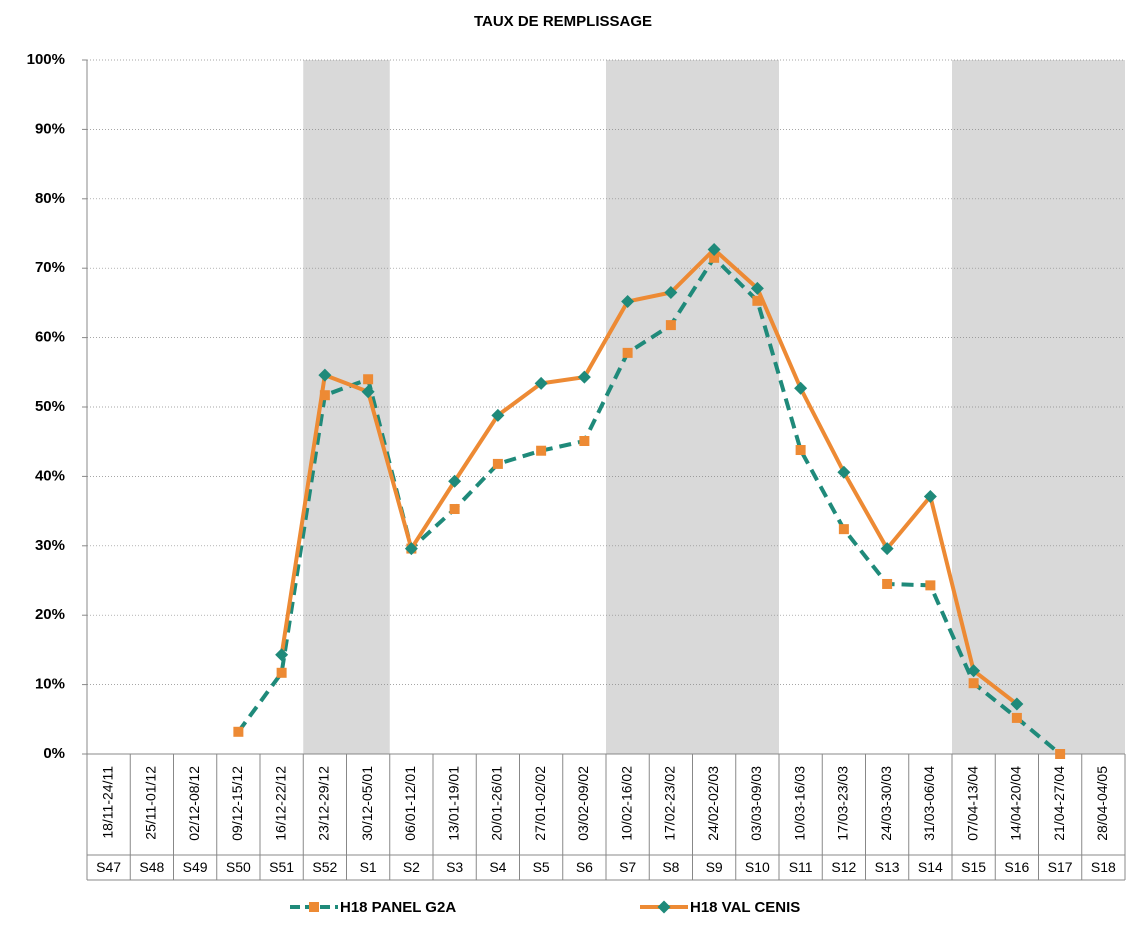 This screenshot has height=949, width=1126. I want to click on y-tick-label: 10%, so click(50, 684).